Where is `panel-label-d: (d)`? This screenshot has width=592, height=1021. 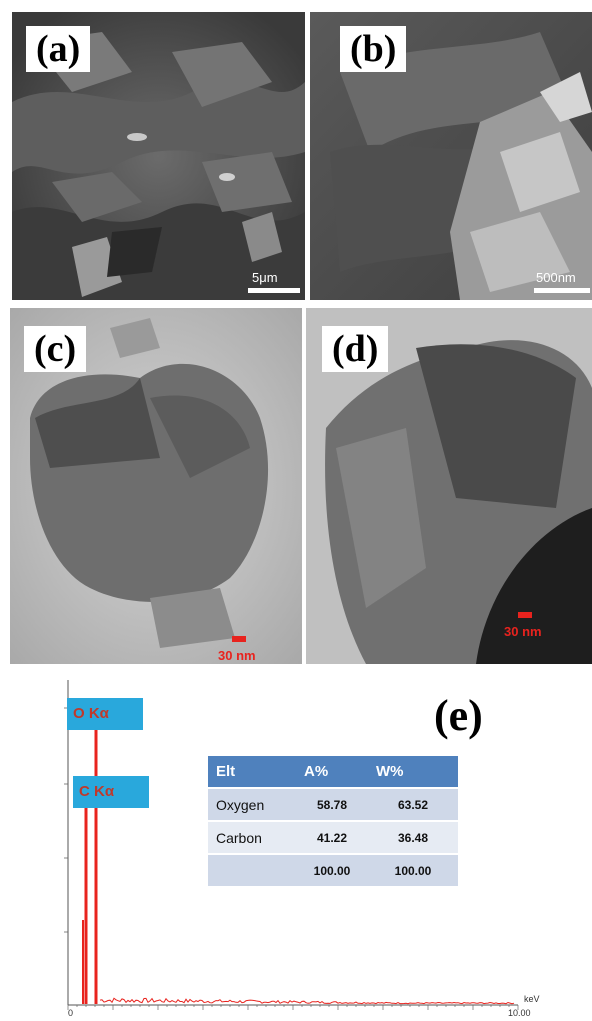 panel-label-d: (d) is located at coordinates (355, 349).